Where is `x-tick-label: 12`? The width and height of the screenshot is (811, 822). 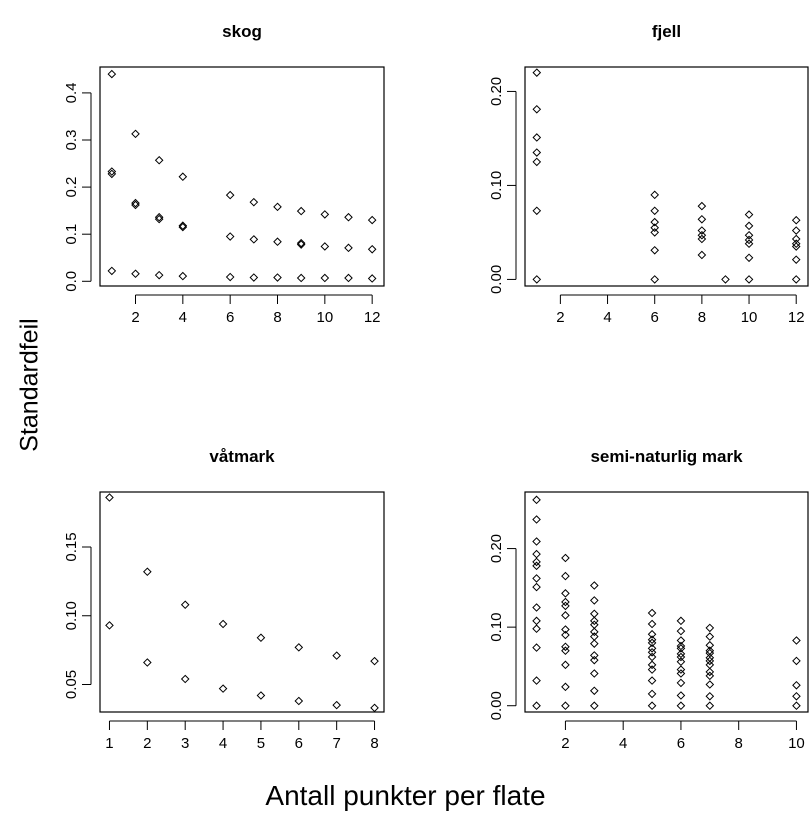
x-tick-label: 12 is located at coordinates (796, 317).